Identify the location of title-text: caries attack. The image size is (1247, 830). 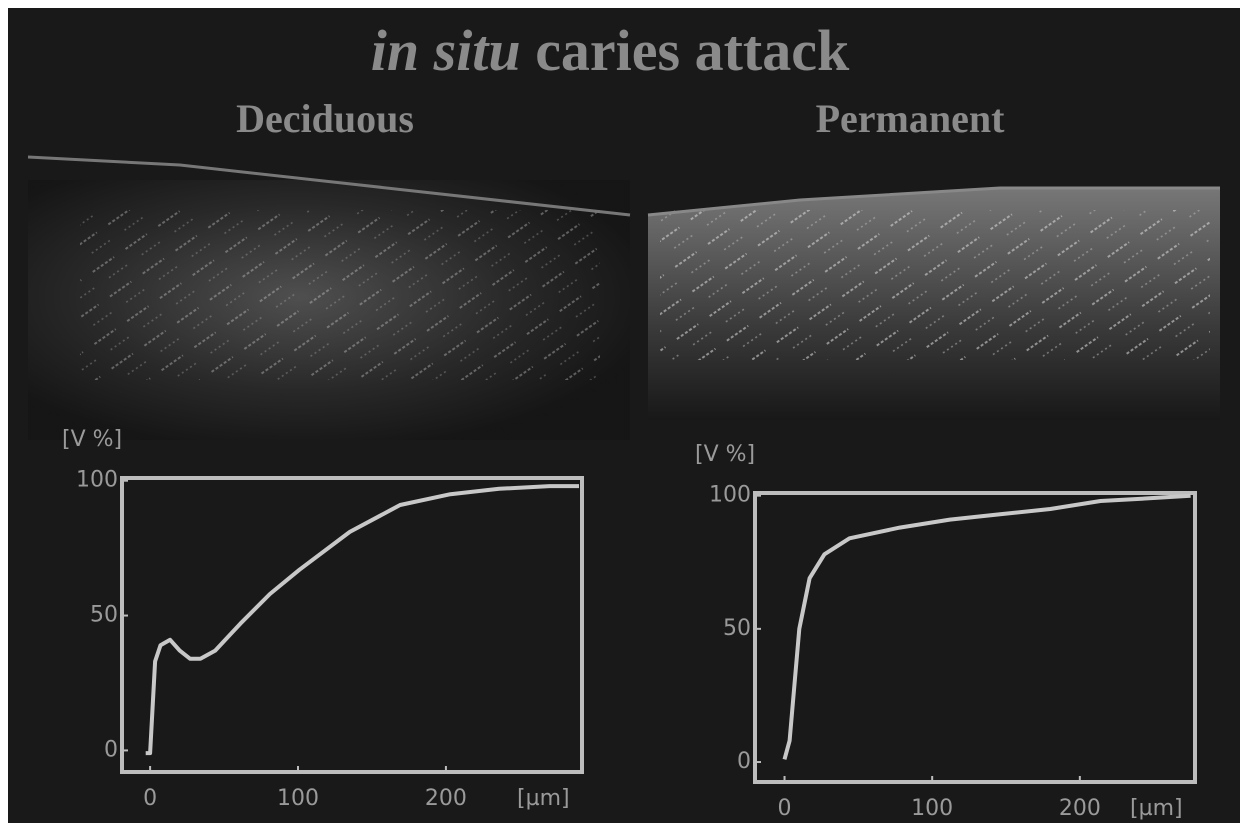
(692, 50).